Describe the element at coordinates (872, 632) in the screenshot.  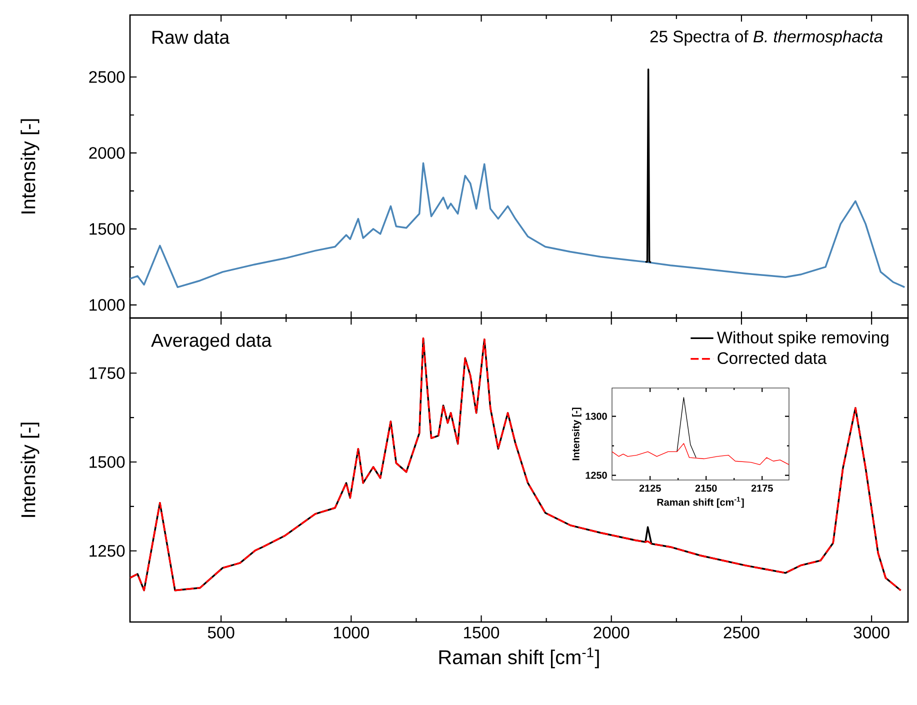
I see `x-tick-label: 3000` at that location.